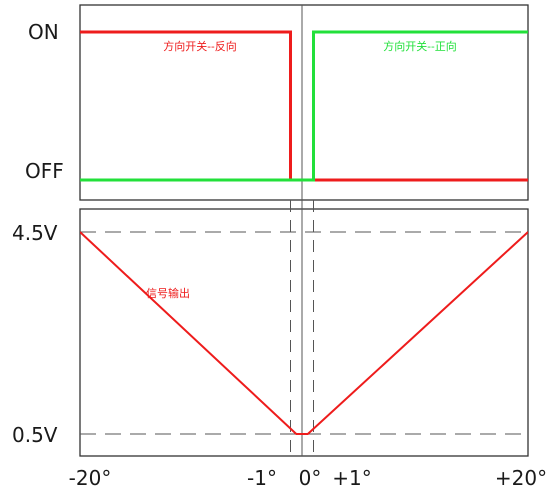 Image resolution: width=554 pixels, height=495 pixels. I want to click on y-tick-label: OFF, so click(44, 171).